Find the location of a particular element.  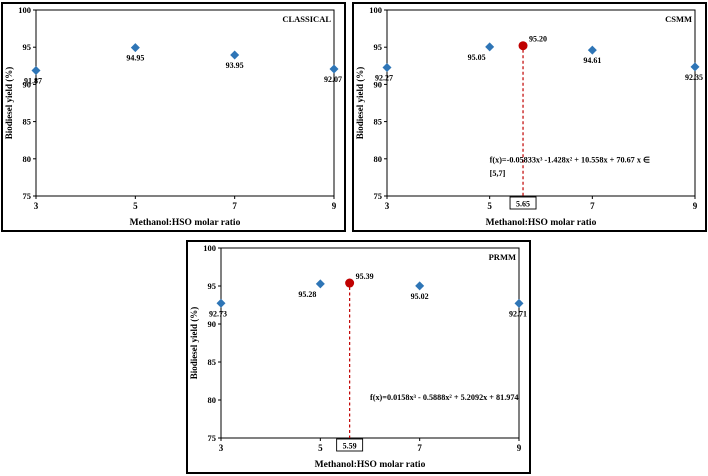

optimum-point-label: 95.39 is located at coordinates (365, 276).